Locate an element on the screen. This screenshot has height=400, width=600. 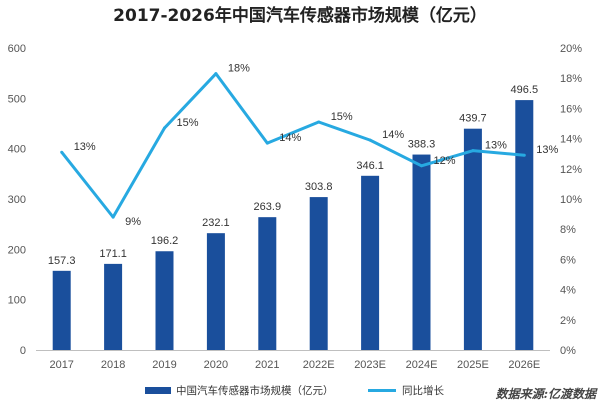
bar-value-label: 232.1 is located at coordinates (216, 223).